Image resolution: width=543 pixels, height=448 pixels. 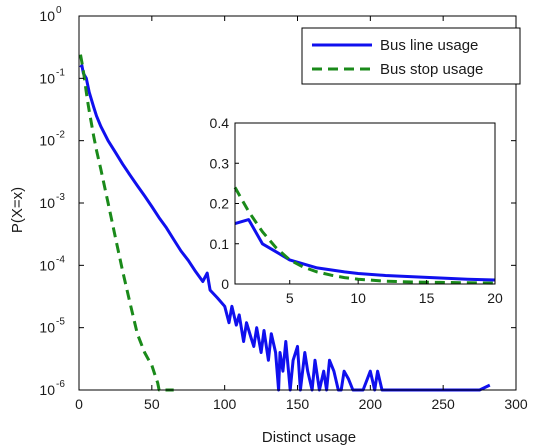 I want to click on legend-label-bus-stop: Bus stop usage, so click(x=431, y=69).